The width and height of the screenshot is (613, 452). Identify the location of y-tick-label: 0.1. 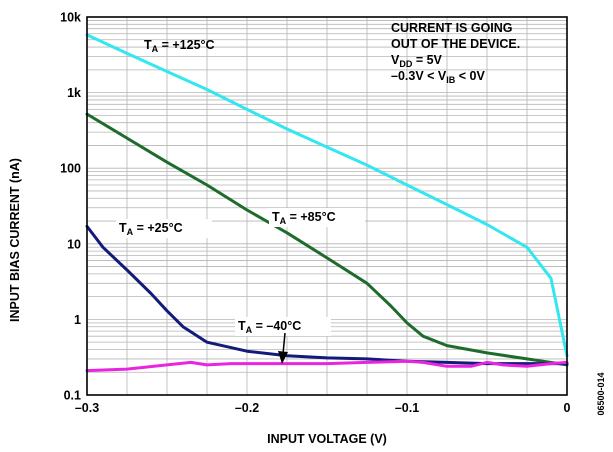
(72, 396).